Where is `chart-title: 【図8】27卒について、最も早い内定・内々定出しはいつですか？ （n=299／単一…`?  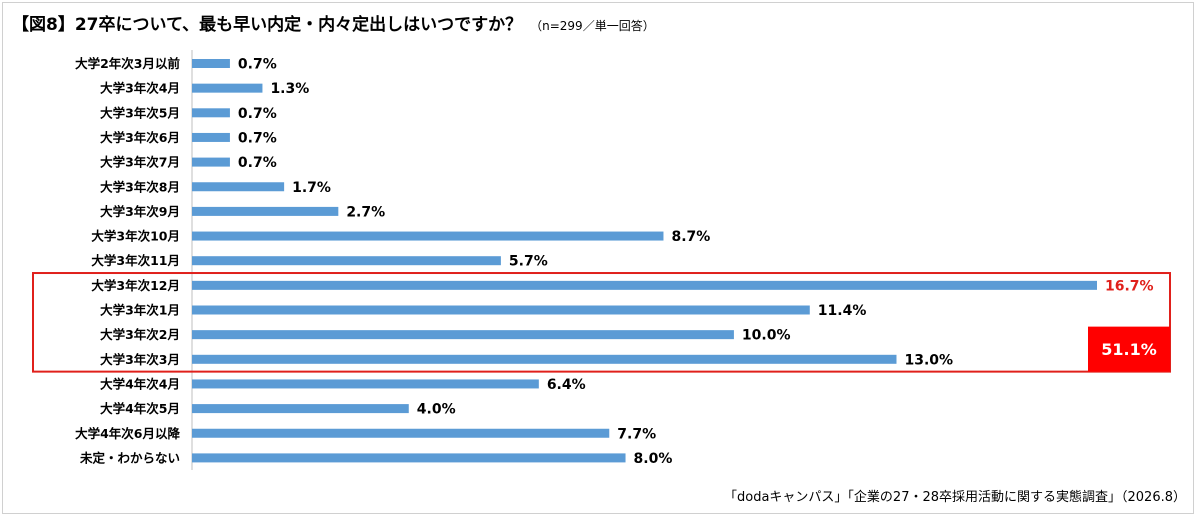
chart-title: 【図8】27卒について、最も早い内定・内々定出しはいつですか？ （n=299／単一… is located at coordinates (333, 22).